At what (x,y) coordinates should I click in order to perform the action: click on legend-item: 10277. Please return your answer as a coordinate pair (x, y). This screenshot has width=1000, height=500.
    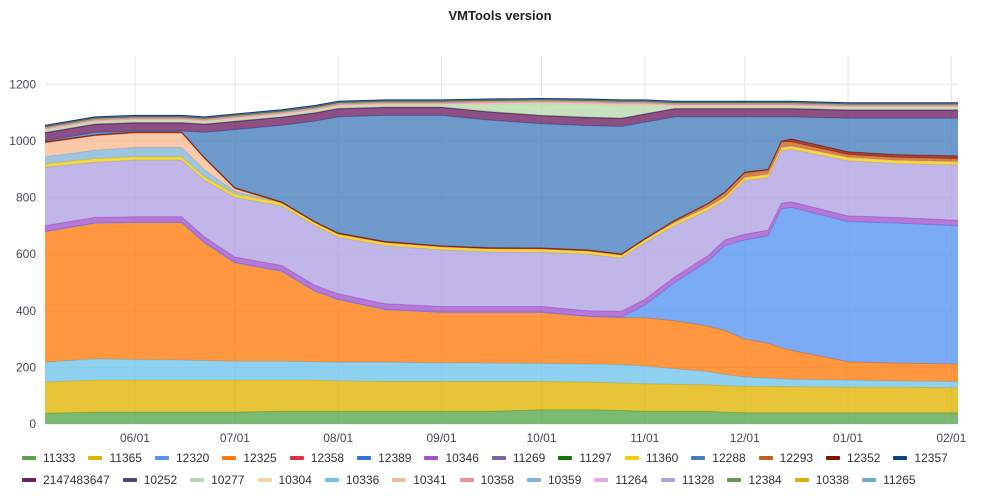
    Looking at the image, I should click on (217, 480).